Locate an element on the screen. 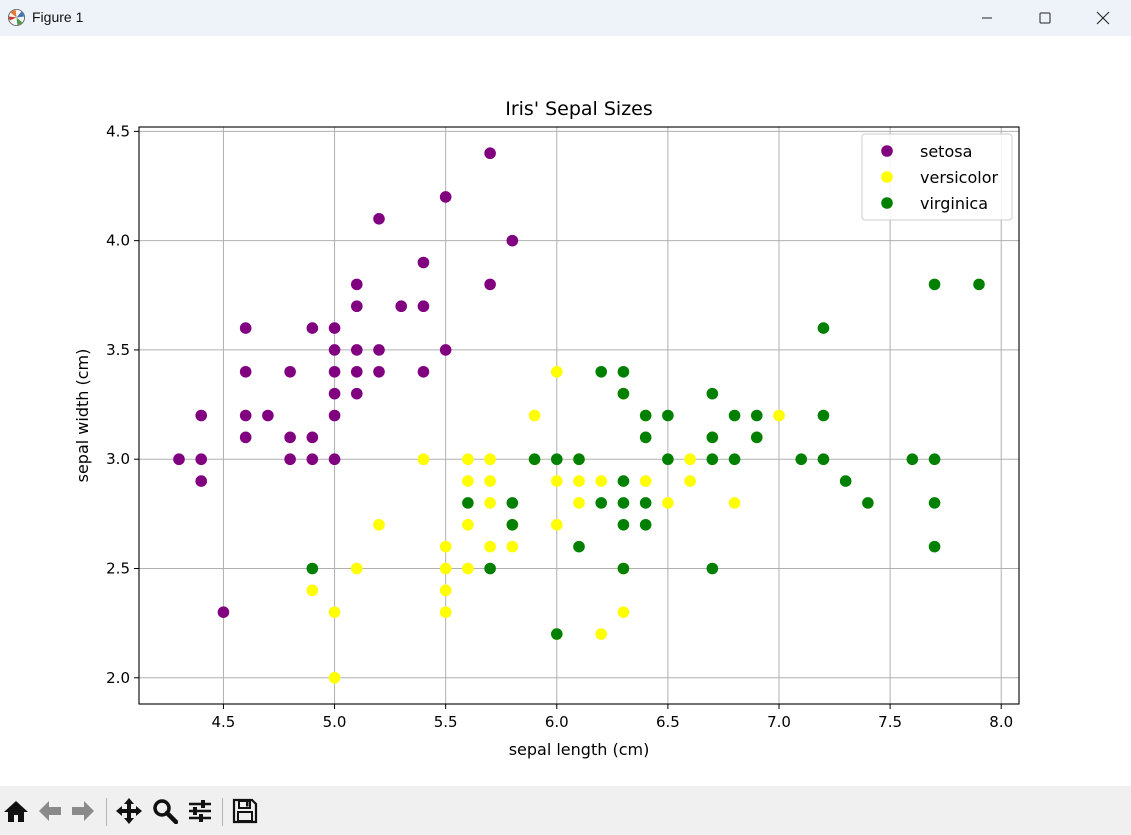 The height and width of the screenshot is (835, 1131). x-tick-label: 7.0 is located at coordinates (779, 722).